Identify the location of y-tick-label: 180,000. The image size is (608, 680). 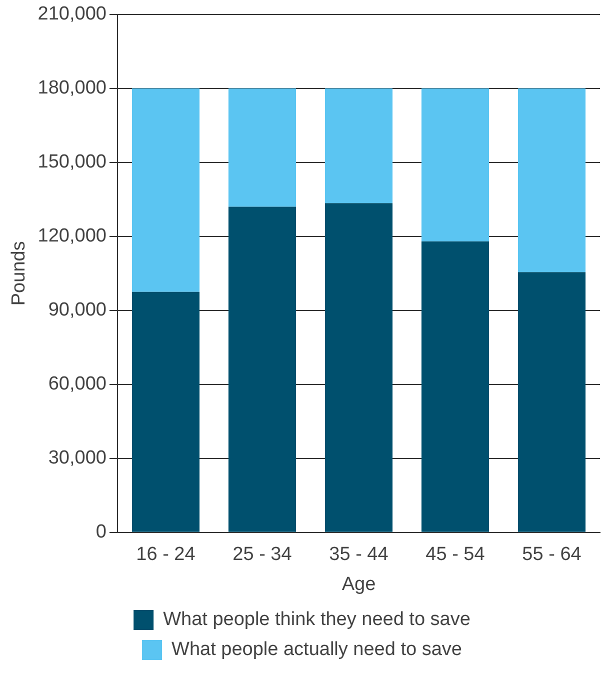
(72, 88).